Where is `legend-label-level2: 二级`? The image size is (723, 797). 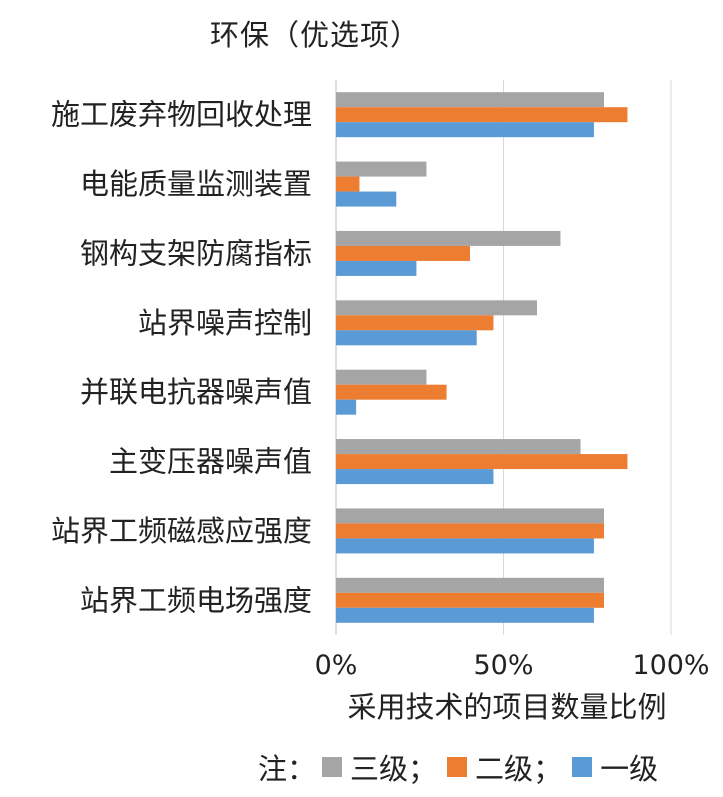
legend-label-level2: 二级 is located at coordinates (504, 769).